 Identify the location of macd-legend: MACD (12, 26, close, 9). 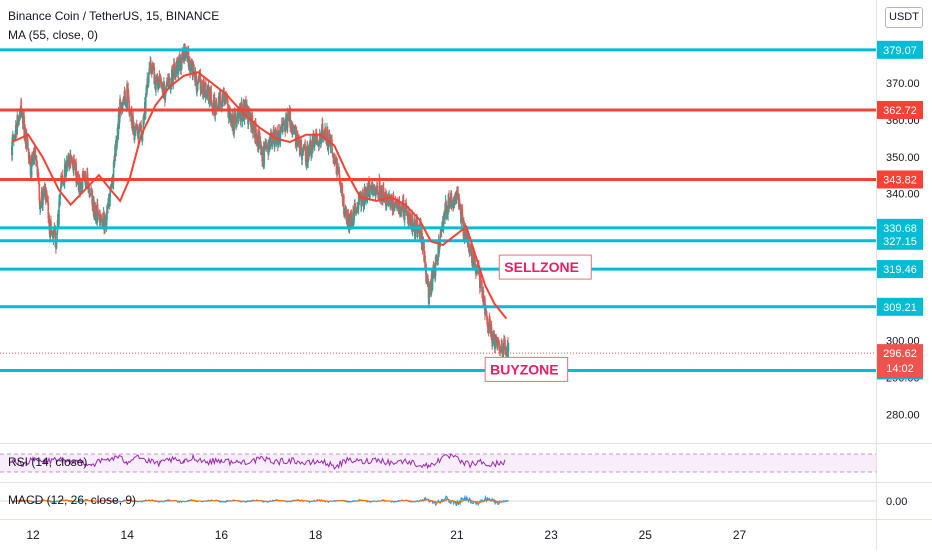
(72, 500).